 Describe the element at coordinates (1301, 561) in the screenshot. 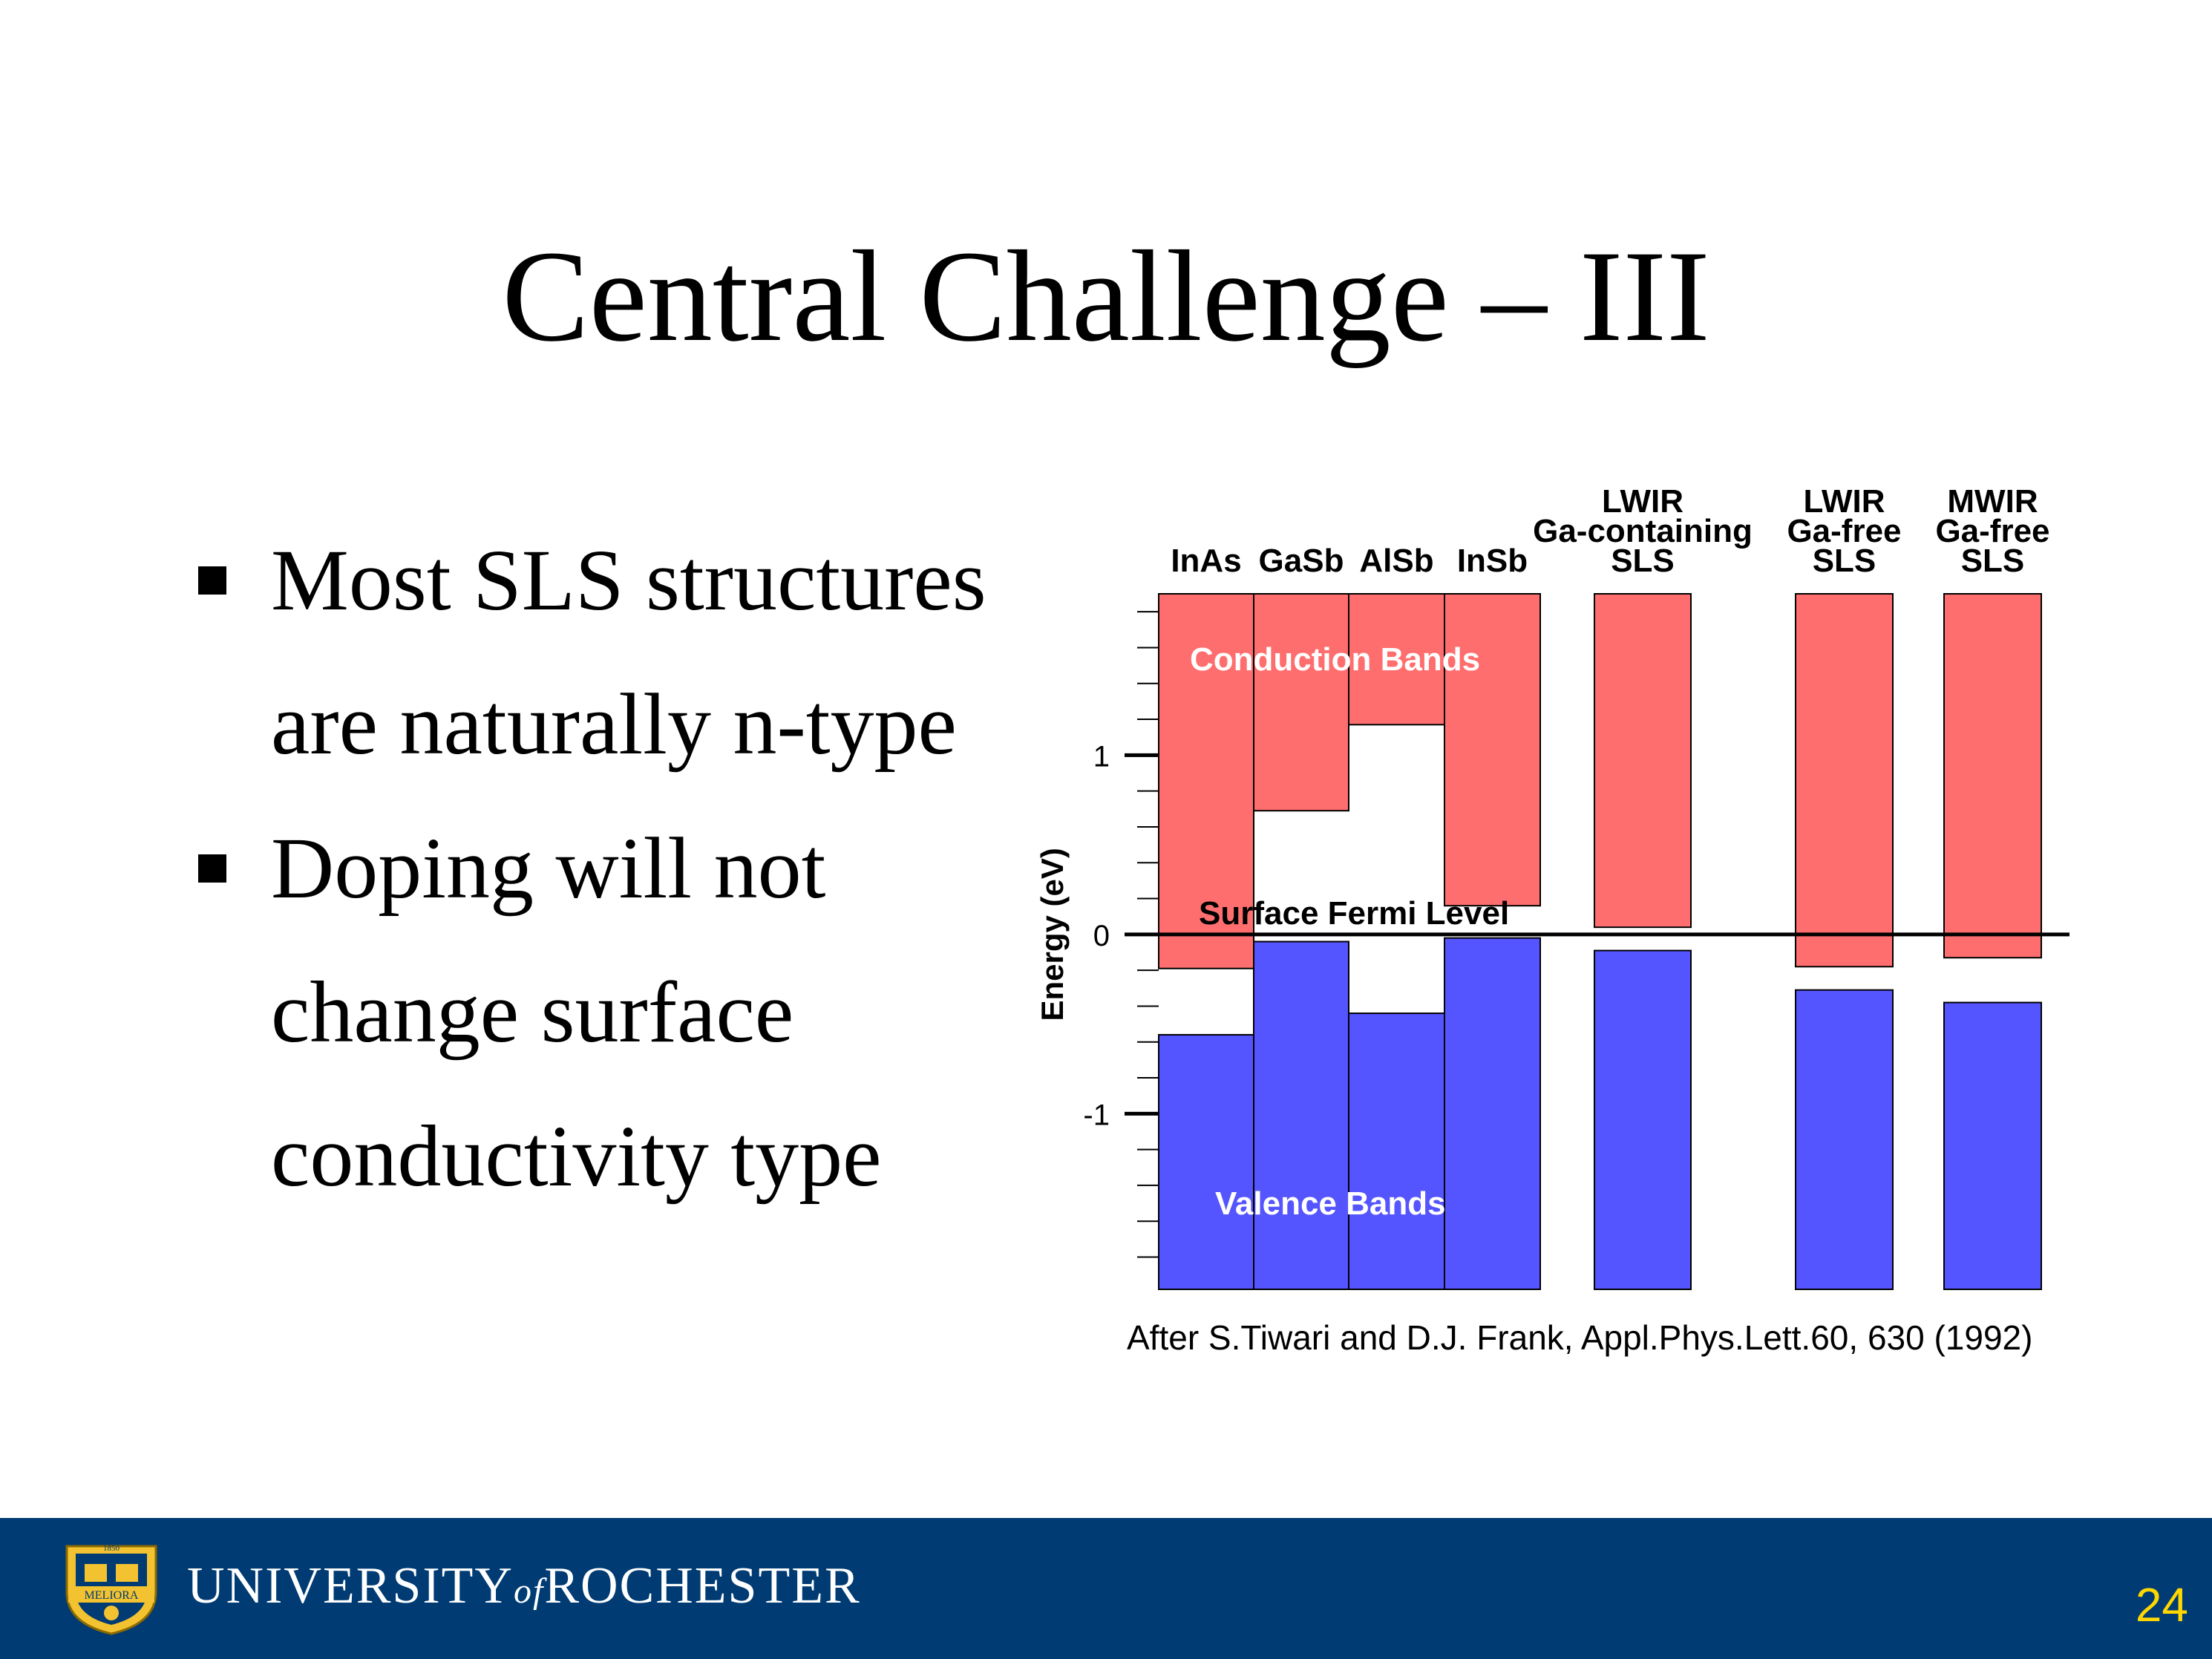

I see `material-label: GaSb` at that location.